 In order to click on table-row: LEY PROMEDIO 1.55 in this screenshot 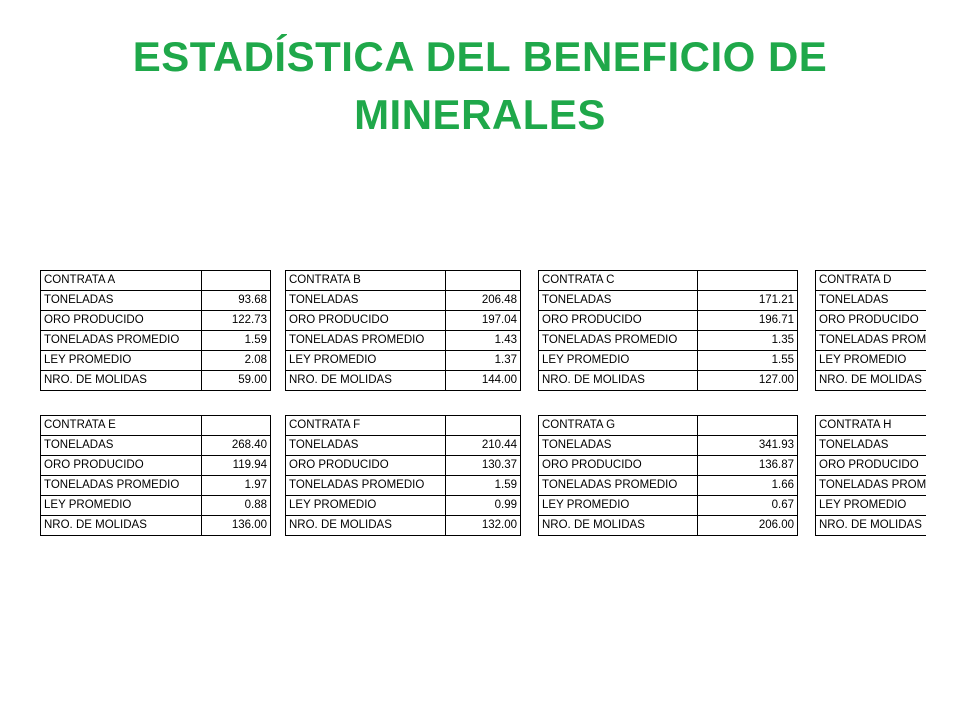, I will do `click(668, 360)`.